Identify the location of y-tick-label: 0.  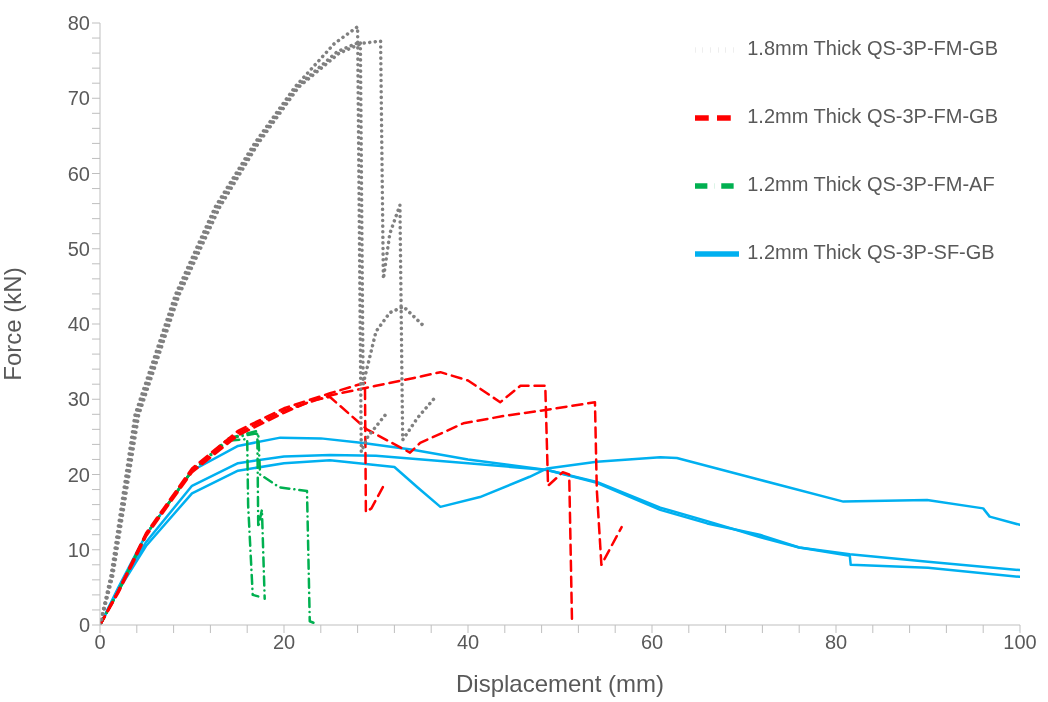
(84, 625).